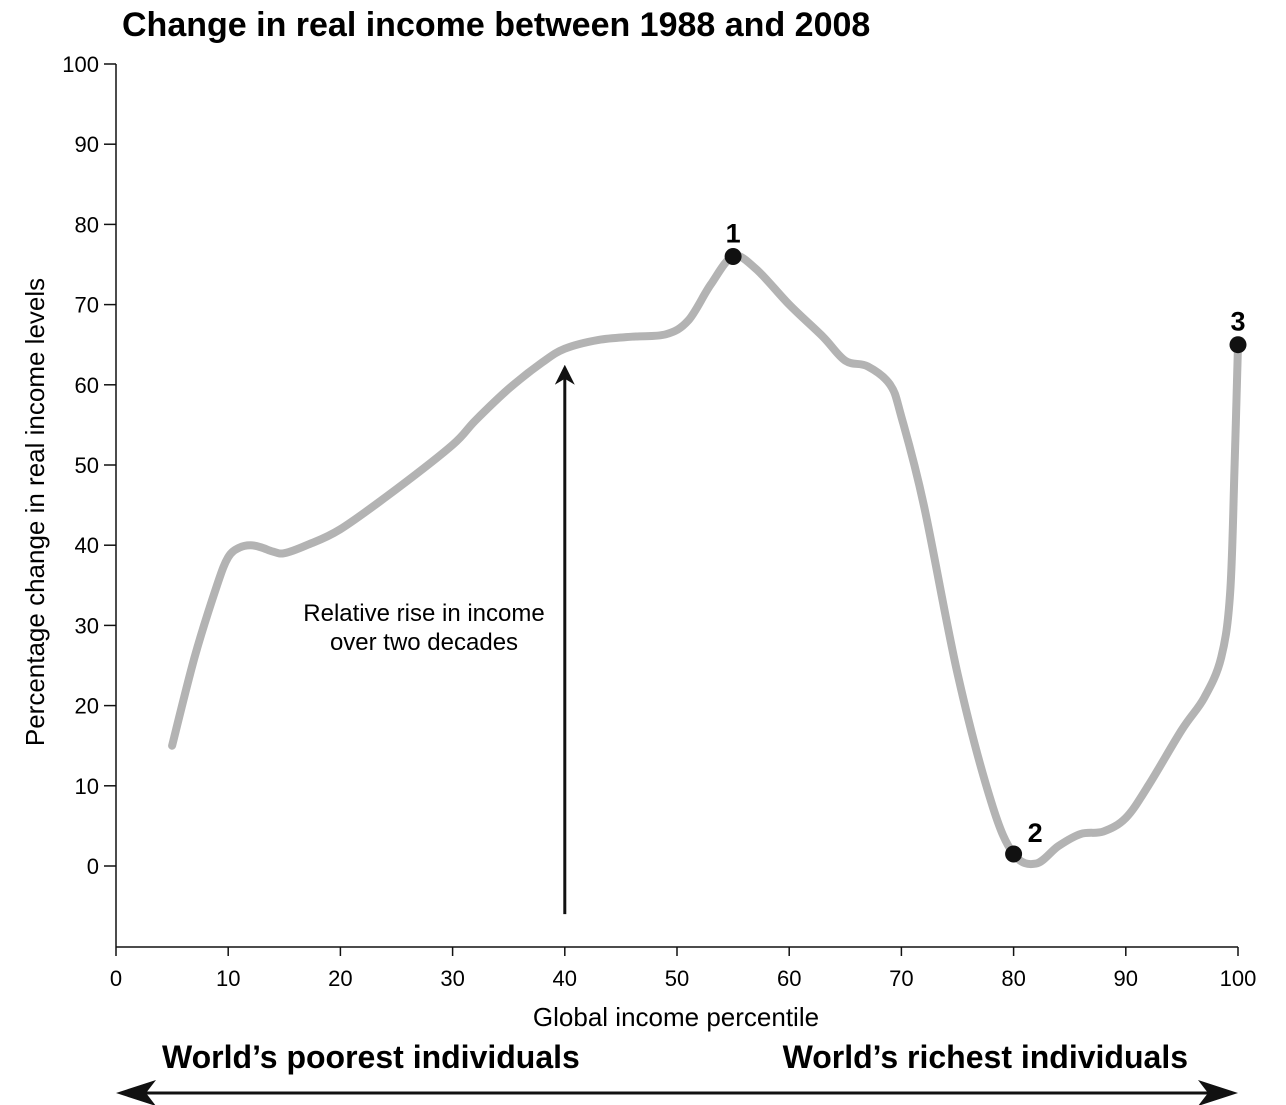 The height and width of the screenshot is (1105, 1286). Describe the element at coordinates (87, 625) in the screenshot. I see `y-tick-label: 30` at that location.